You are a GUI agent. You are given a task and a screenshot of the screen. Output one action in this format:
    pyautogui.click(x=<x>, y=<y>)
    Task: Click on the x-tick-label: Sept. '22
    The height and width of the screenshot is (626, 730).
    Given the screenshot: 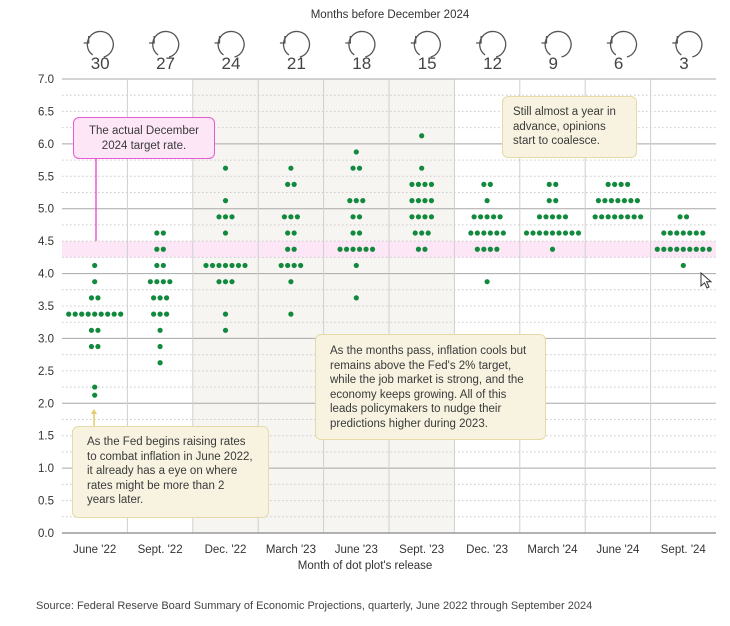 What is the action you would take?
    pyautogui.click(x=160, y=550)
    